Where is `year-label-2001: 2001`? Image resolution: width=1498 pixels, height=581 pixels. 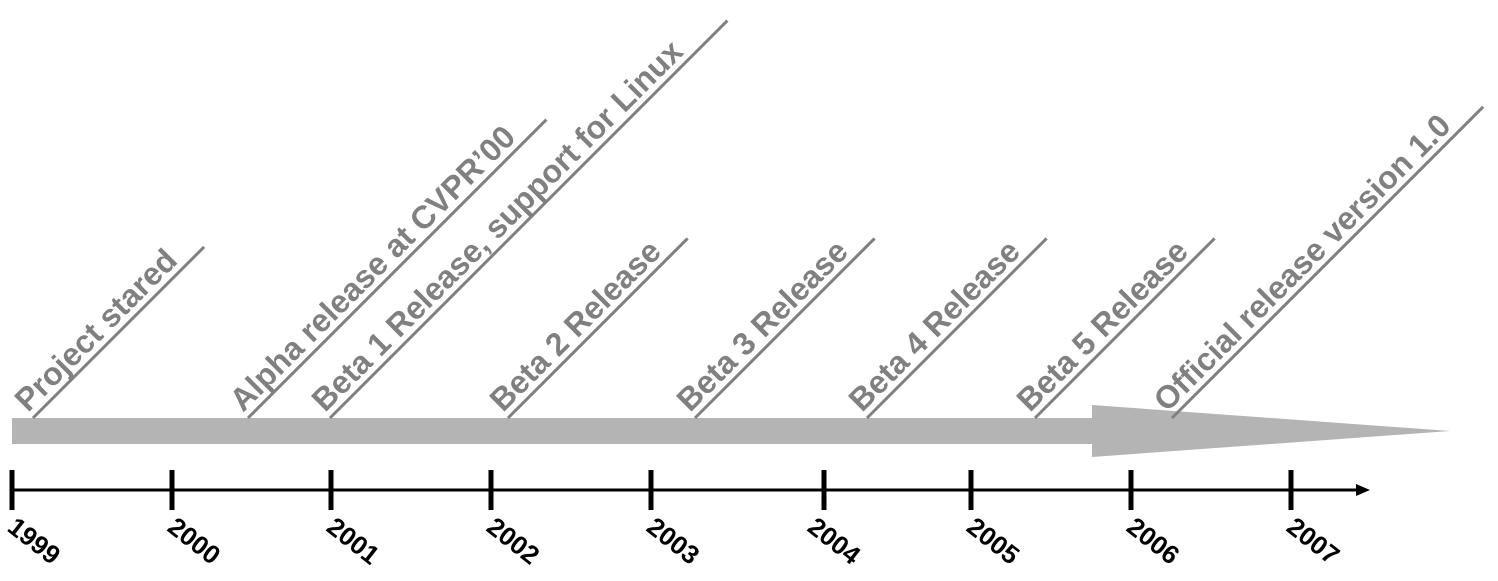
year-label-2001: 2001 is located at coordinates (353, 540).